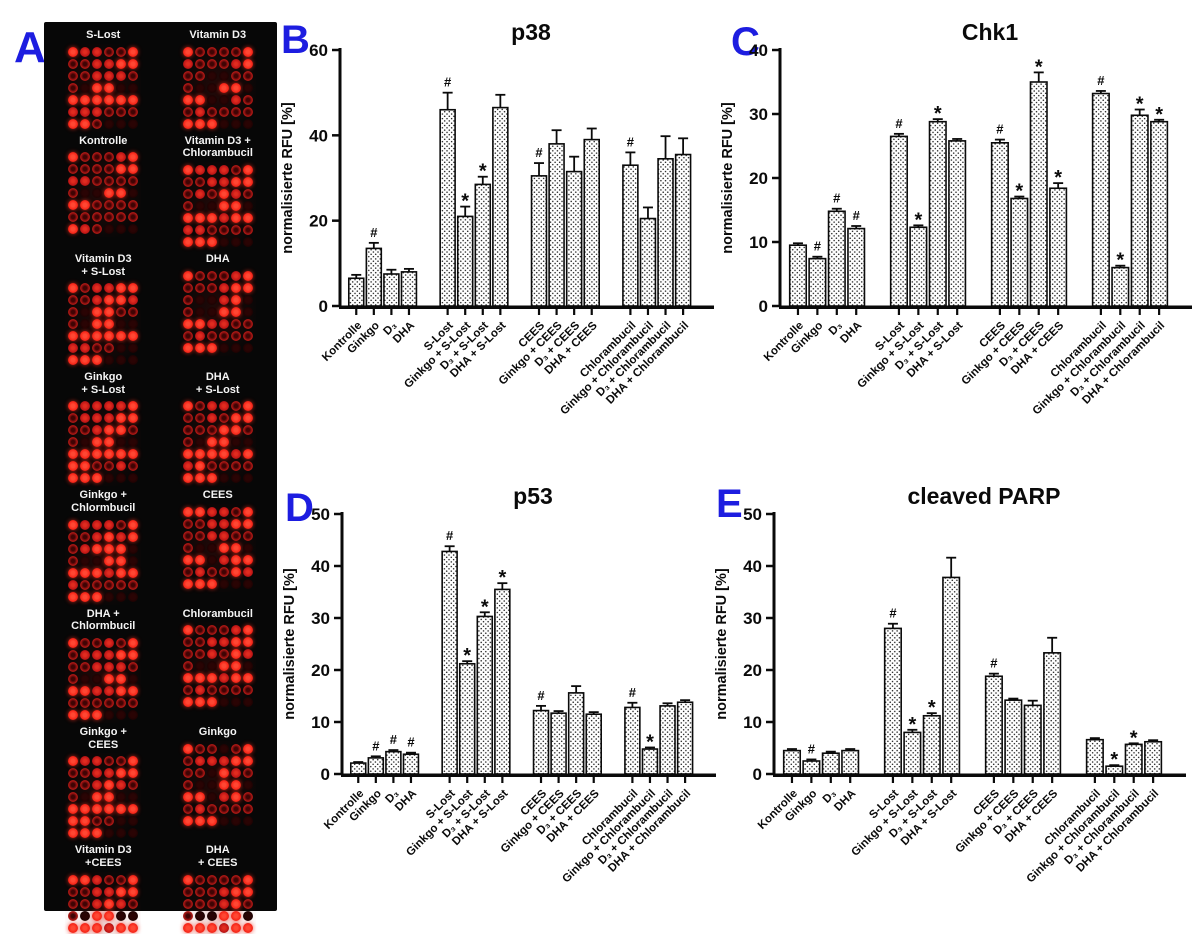  I want to click on blot-label: CEES, so click(217, 495).